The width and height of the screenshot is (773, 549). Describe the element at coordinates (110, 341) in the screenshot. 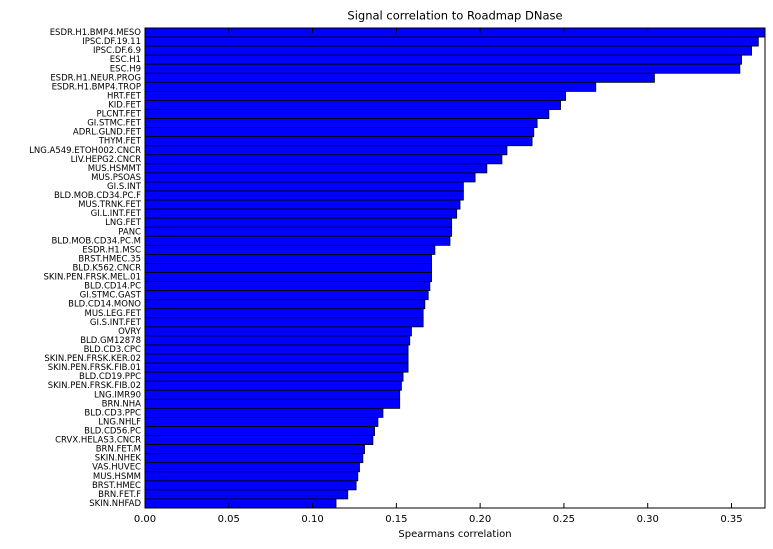

I see `y-tick-label: BLD.GM12878` at that location.